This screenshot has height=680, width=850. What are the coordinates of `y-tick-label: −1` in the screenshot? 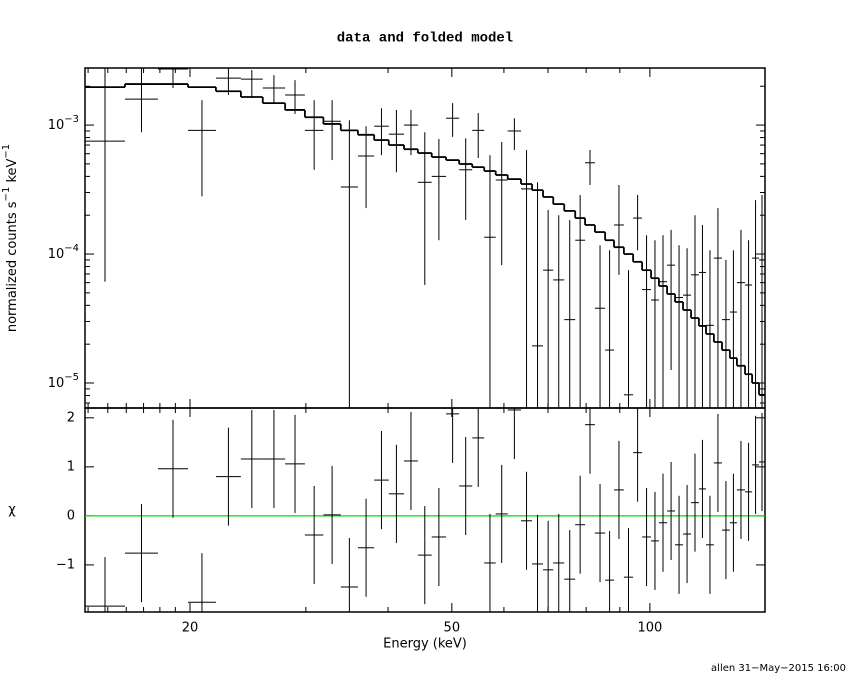 It's located at (65, 564).